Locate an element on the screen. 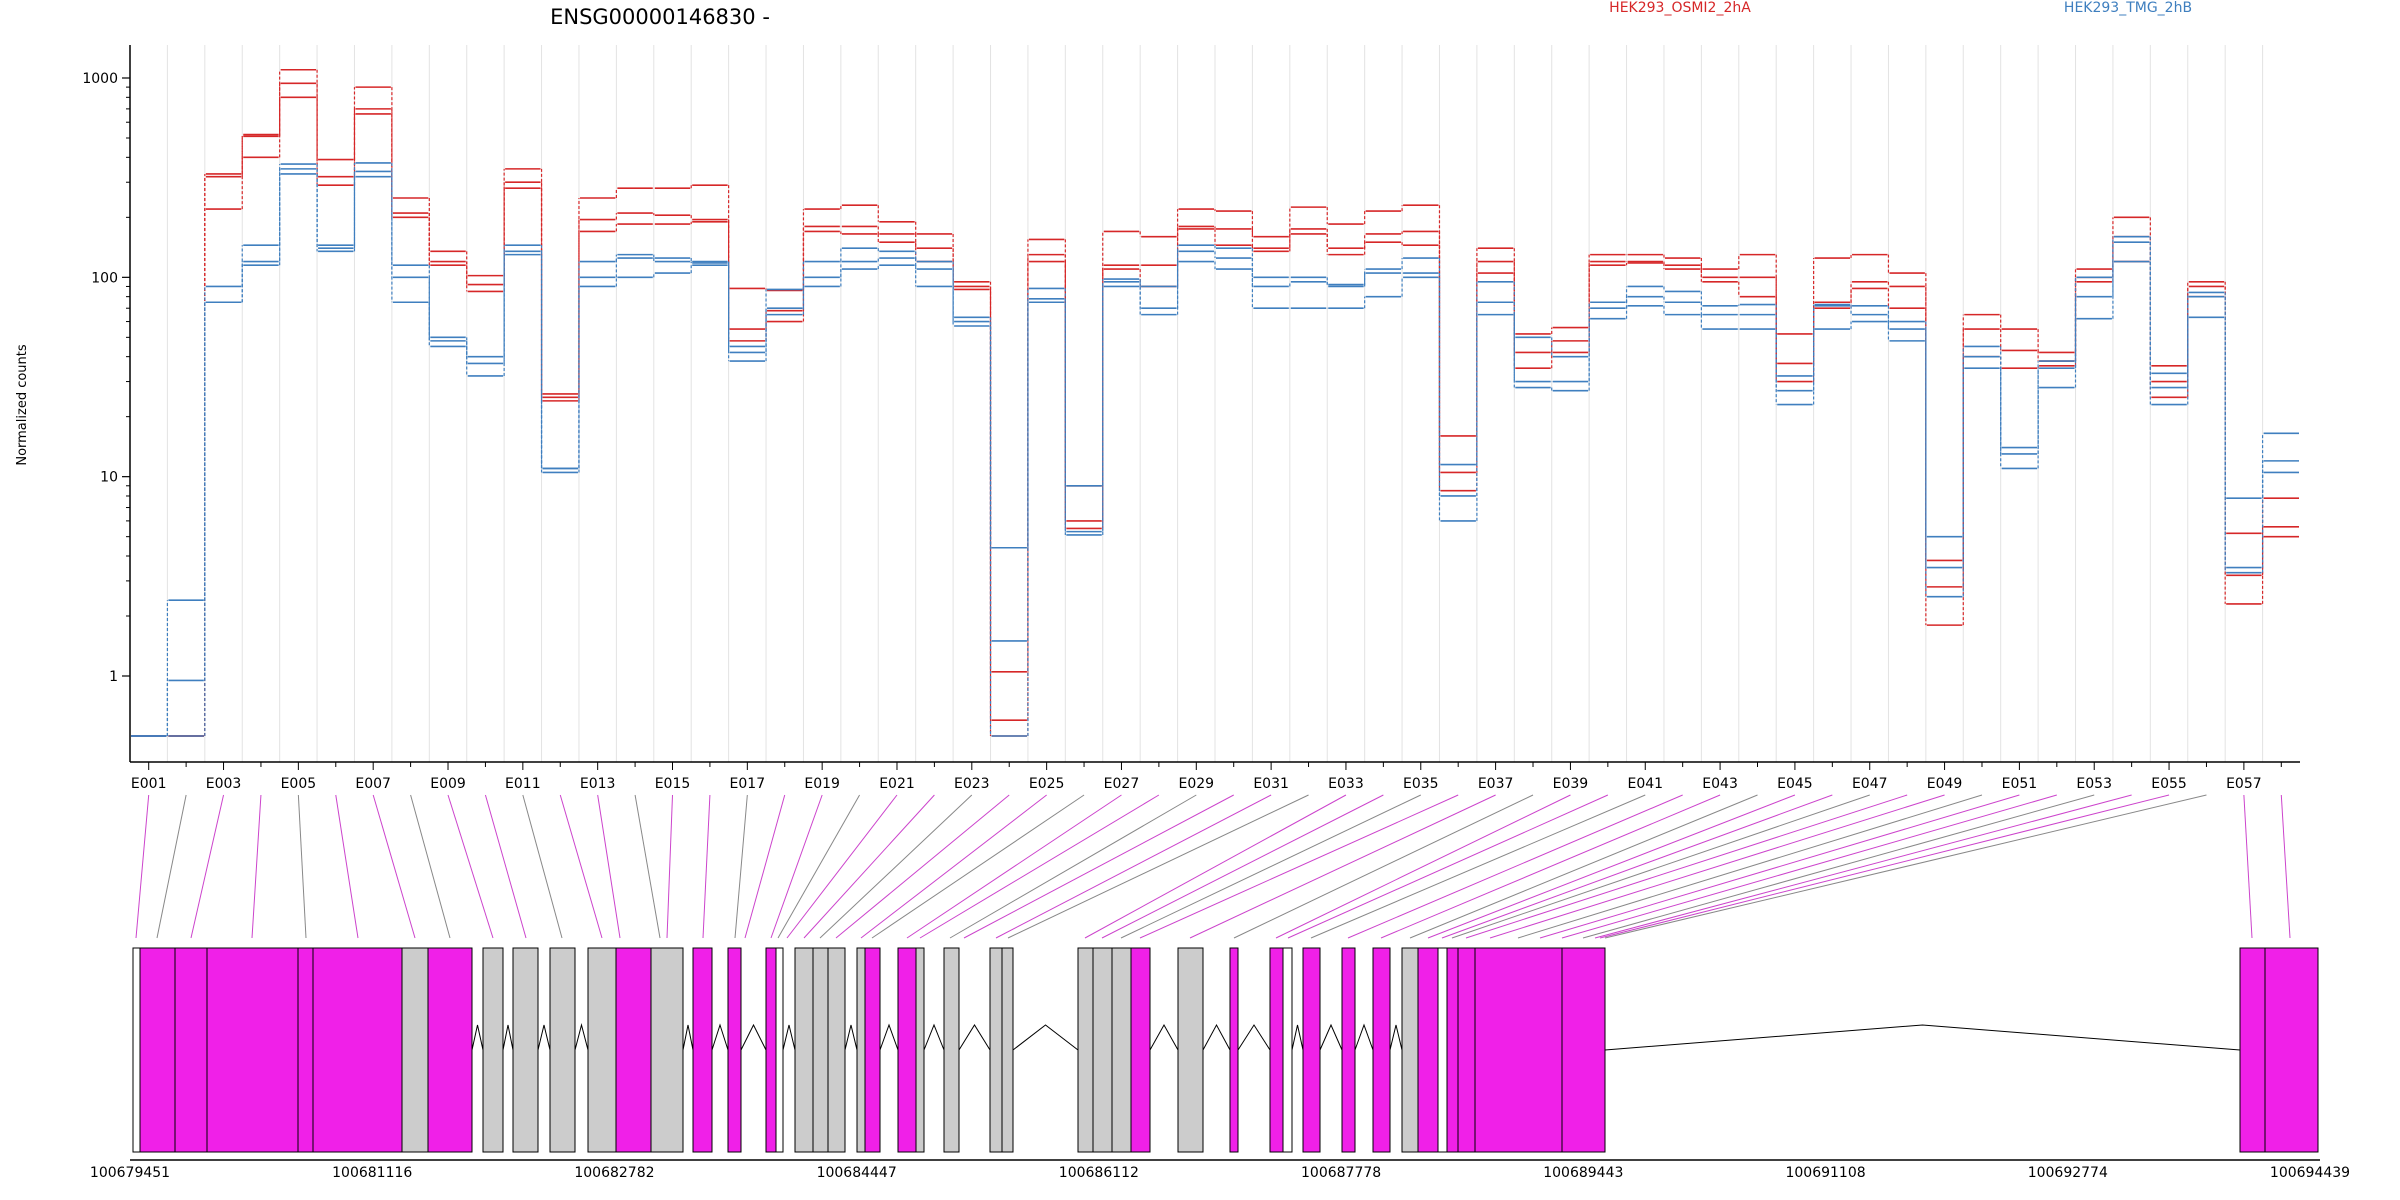  genomic-coordinate-label: 100689443 is located at coordinates (1583, 1173).